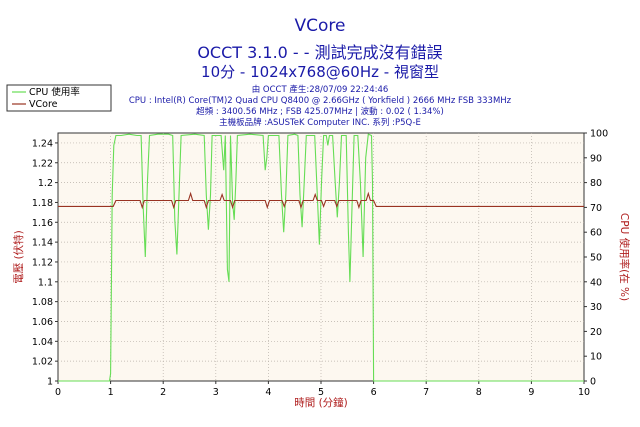  Describe the element at coordinates (111, 392) in the screenshot. I see `x-tick-label: 1` at that location.